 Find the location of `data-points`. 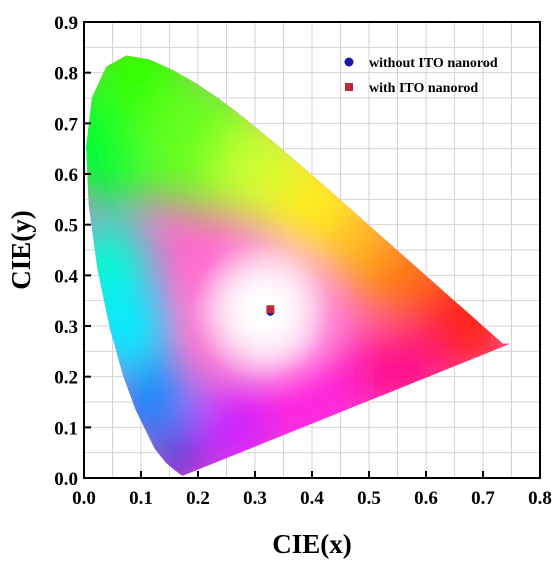

data-points is located at coordinates (270, 310).